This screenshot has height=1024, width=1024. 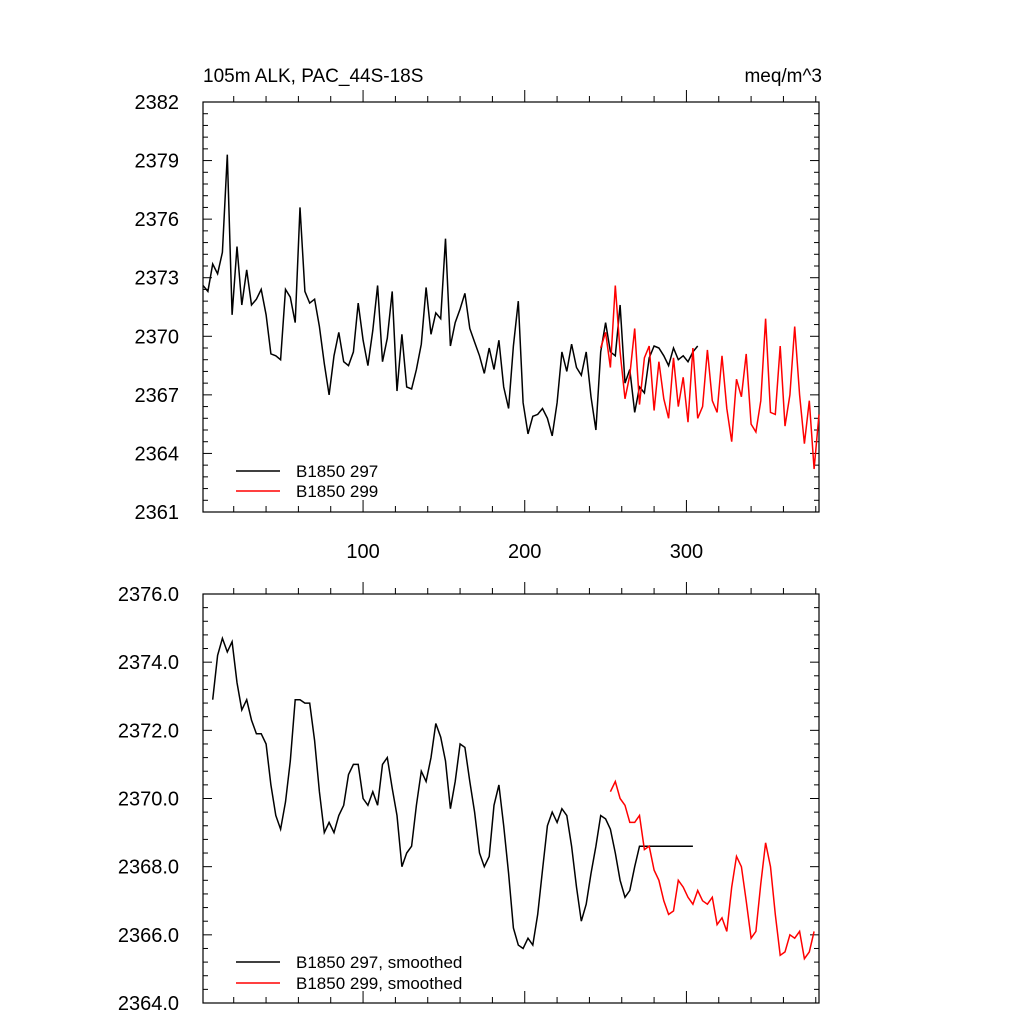 I want to click on legend-label-b1850-299-smoothed: B1850 299, smoothed, so click(x=379, y=983).